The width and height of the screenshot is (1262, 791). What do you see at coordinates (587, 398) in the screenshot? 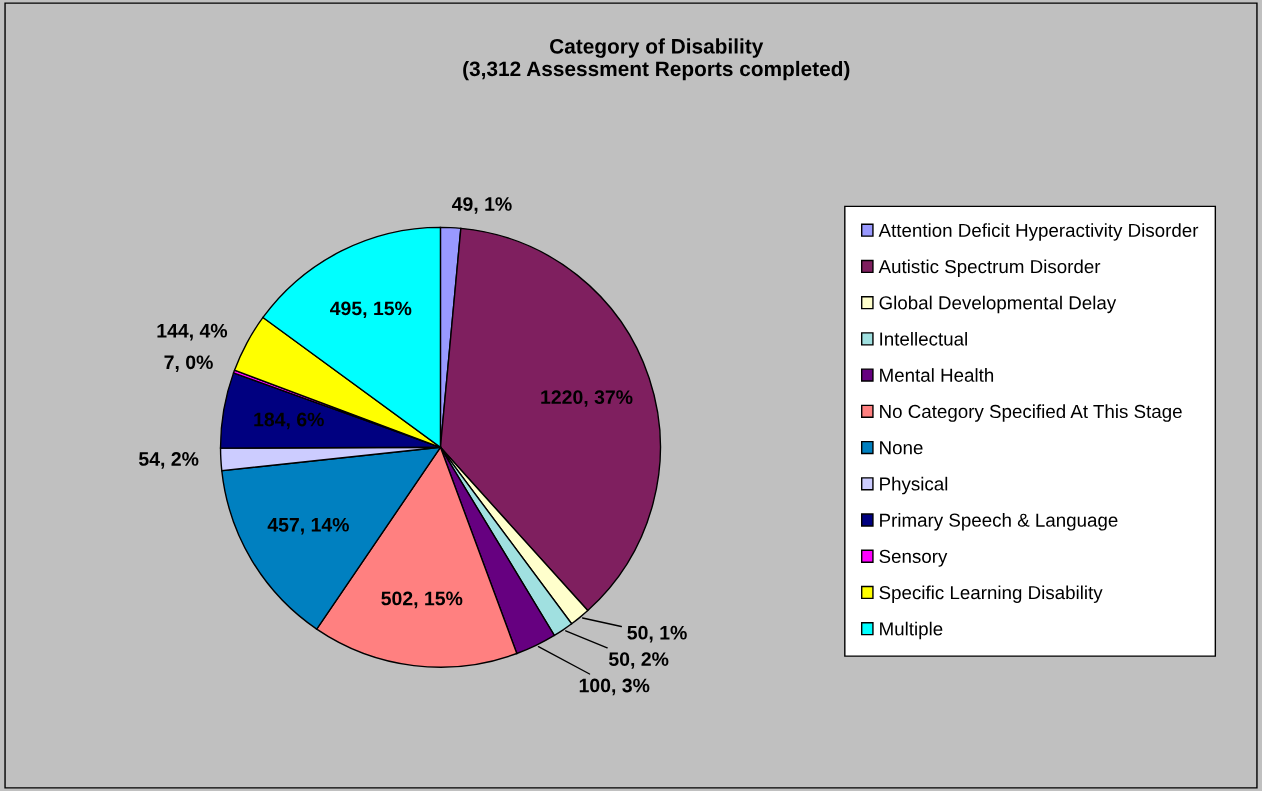
I see `data-label: 1220, 37%` at bounding box center [587, 398].